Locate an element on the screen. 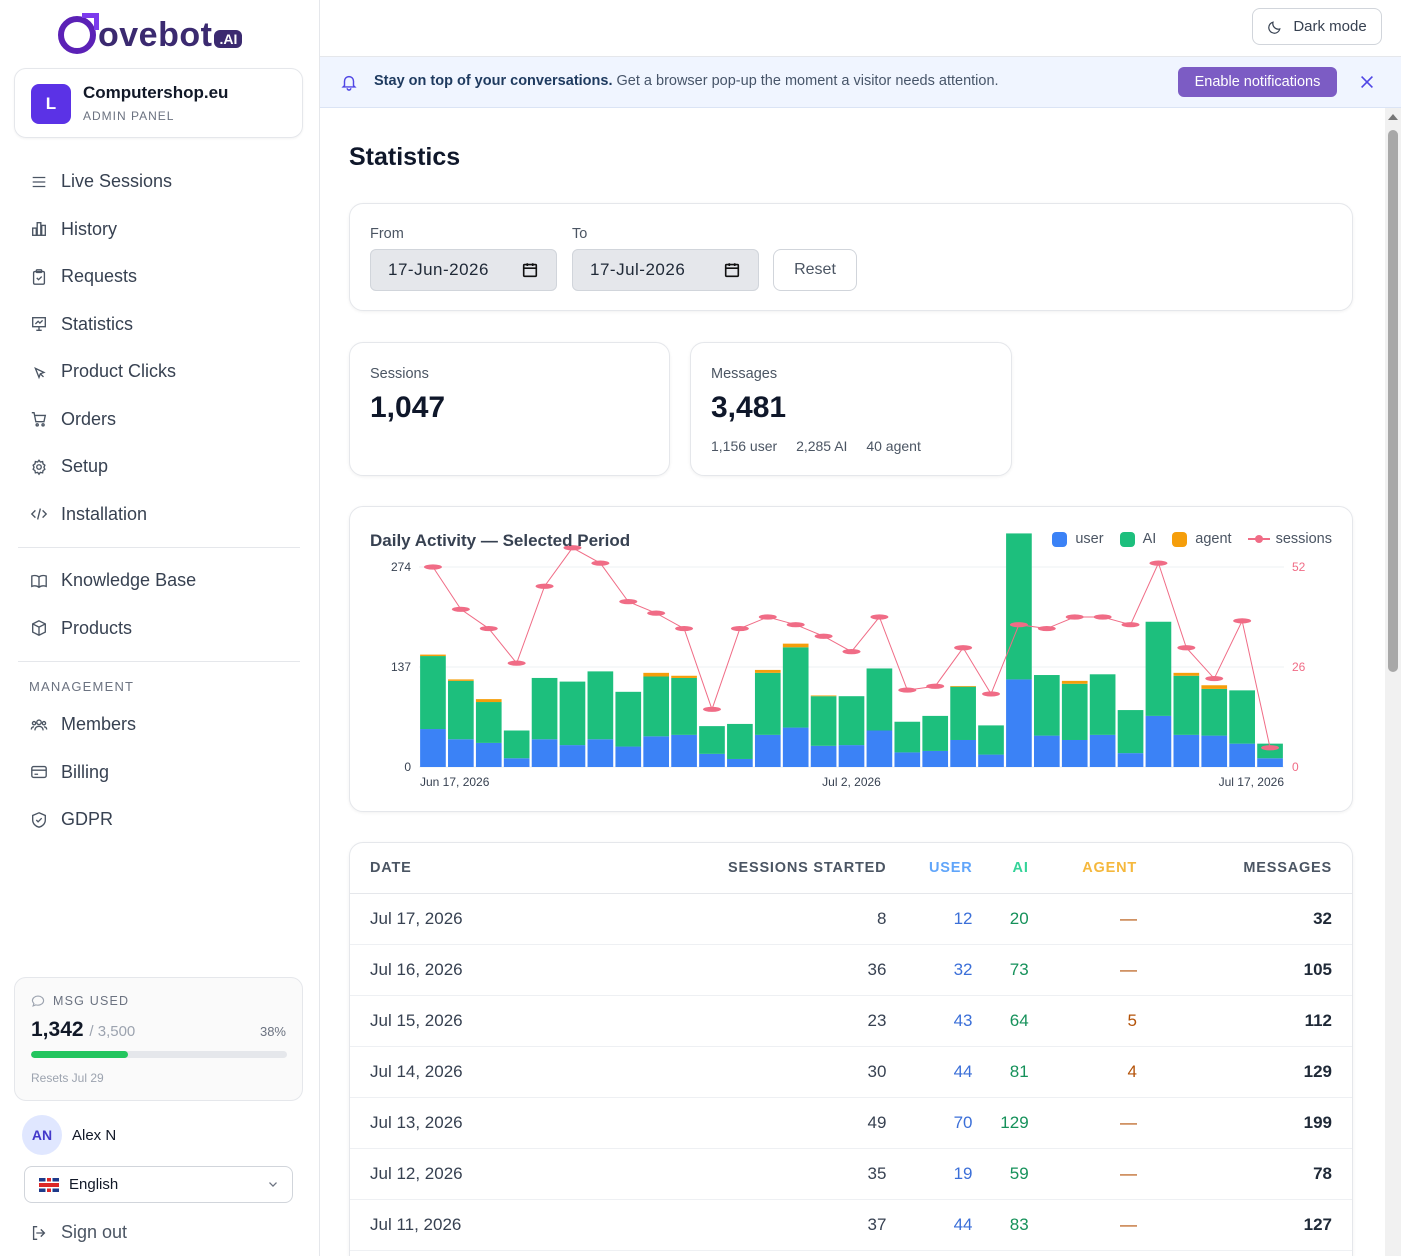  sidebar-item-history: History is located at coordinates (159, 230).